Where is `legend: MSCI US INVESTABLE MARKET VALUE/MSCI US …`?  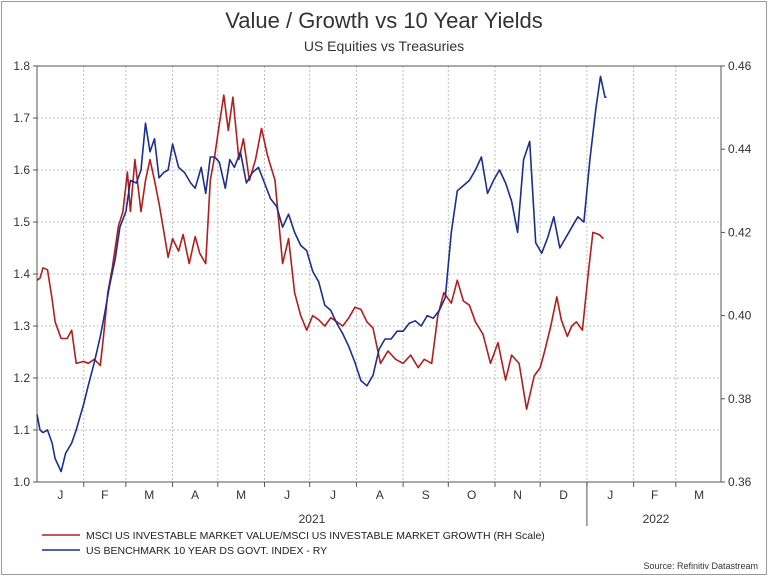 legend: MSCI US INVESTABLE MARKET VALUE/MSCI US … is located at coordinates (293, 543).